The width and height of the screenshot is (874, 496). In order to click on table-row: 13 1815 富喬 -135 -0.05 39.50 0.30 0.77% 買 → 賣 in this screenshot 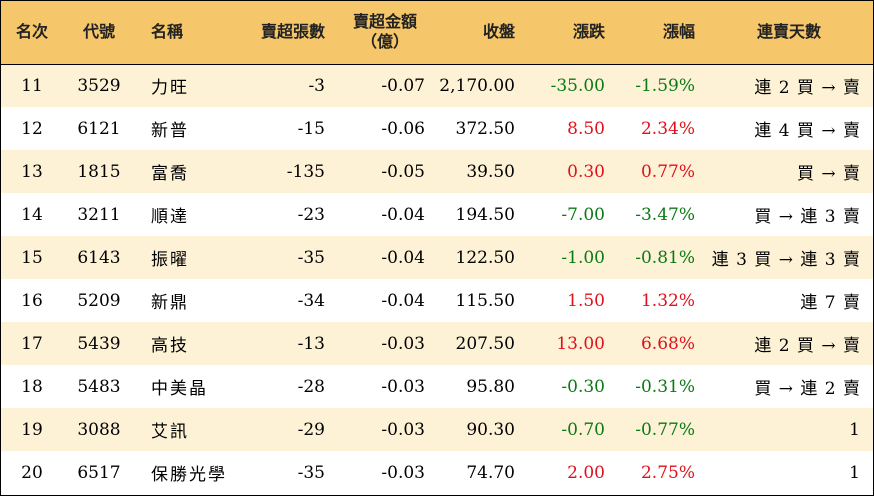, I will do `click(437, 171)`.